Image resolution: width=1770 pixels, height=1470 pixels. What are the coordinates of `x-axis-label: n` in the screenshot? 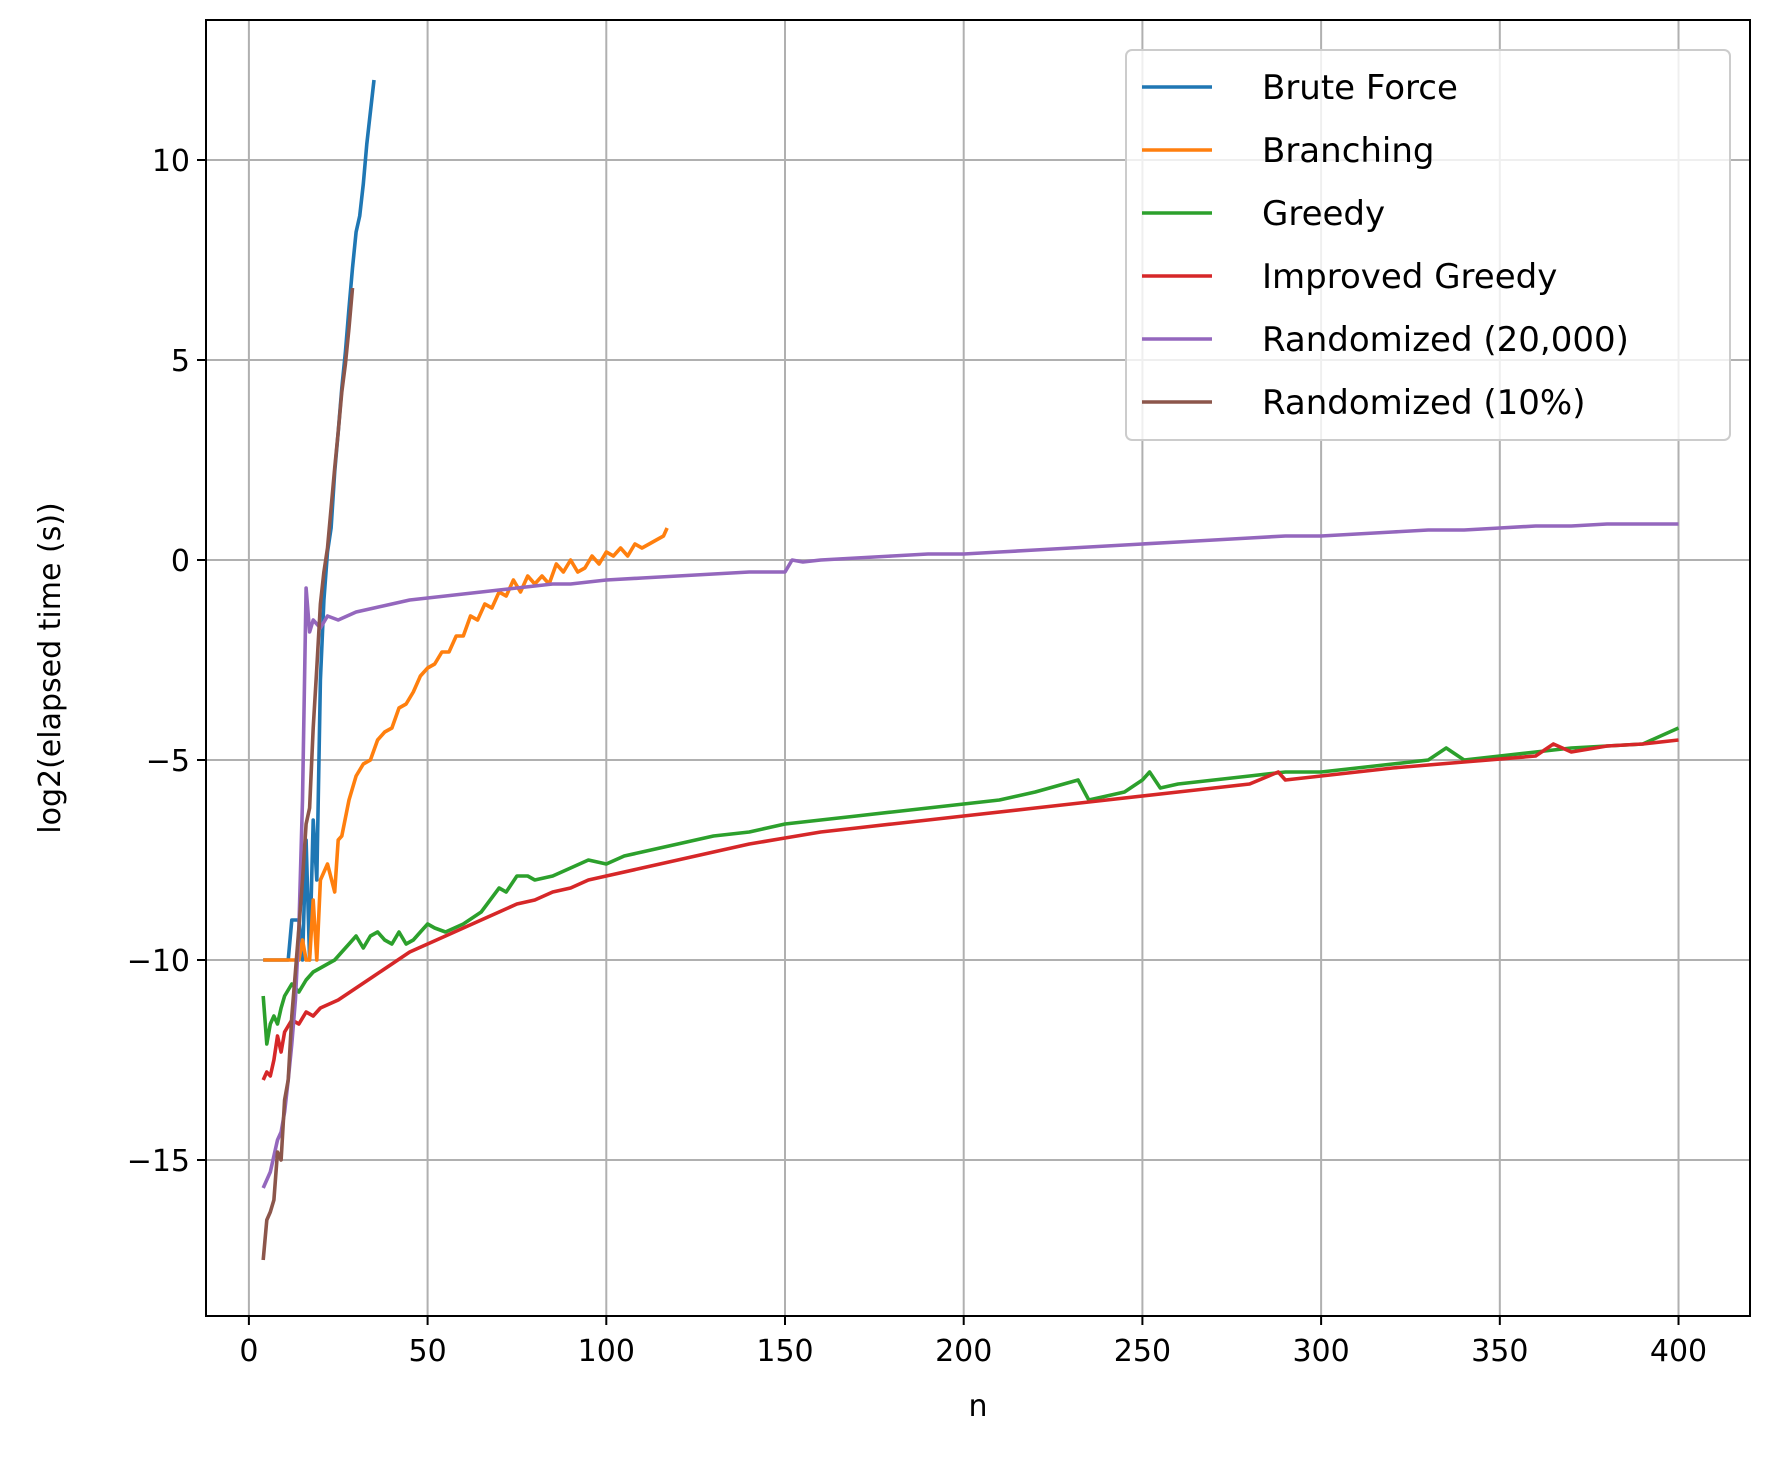 It's located at (977, 1406).